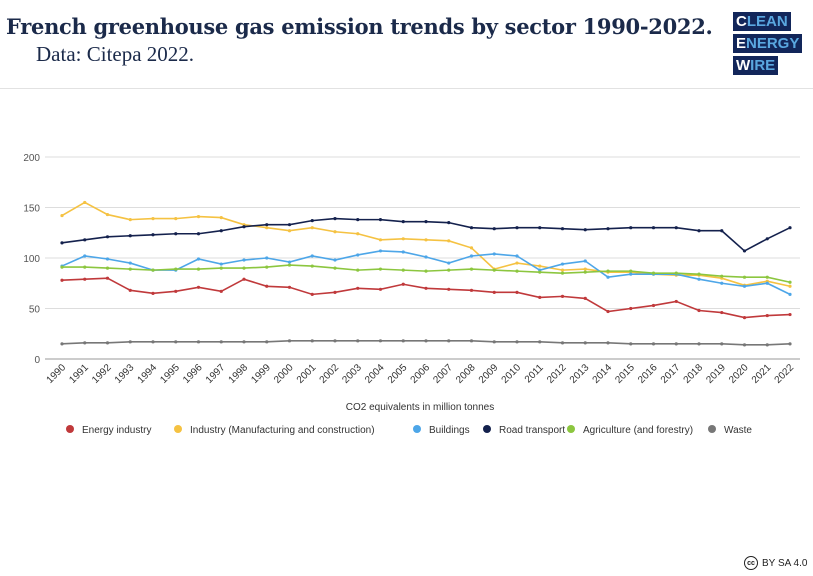 The image size is (813, 576). Describe the element at coordinates (31, 158) in the screenshot. I see `y-tick-label: 200` at that location.